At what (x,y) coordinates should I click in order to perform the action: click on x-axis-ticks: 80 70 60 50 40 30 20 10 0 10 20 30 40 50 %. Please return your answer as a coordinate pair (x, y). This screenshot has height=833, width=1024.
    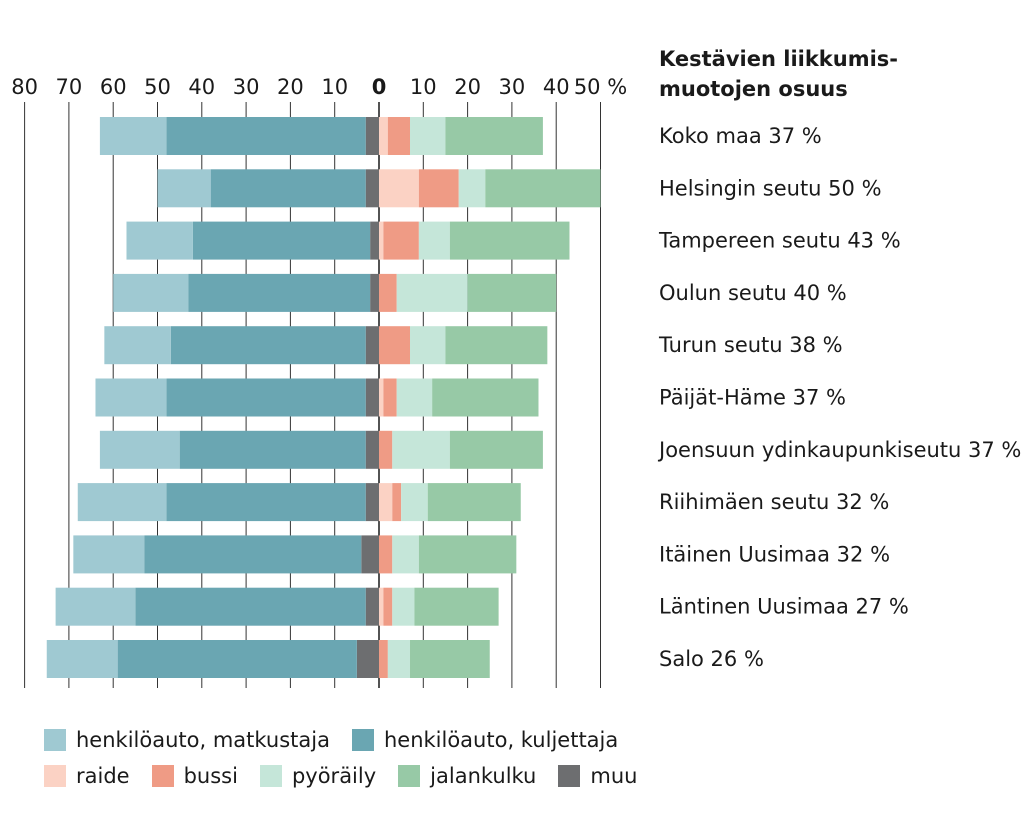
    Looking at the image, I should click on (319, 87).